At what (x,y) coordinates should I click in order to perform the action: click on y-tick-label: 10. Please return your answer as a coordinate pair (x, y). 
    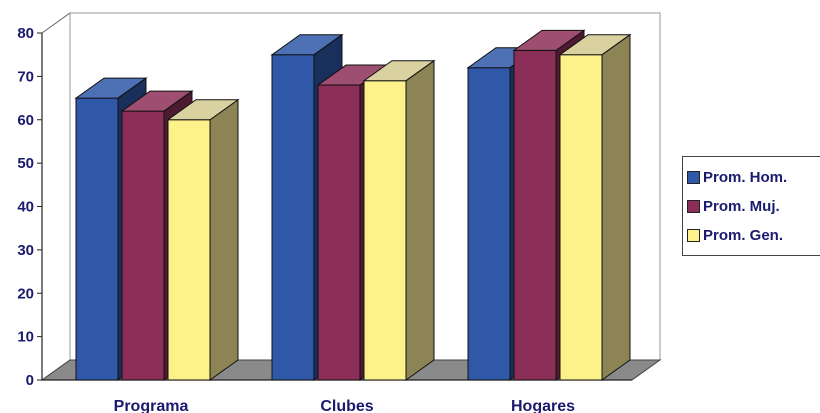
    Looking at the image, I should click on (25, 337).